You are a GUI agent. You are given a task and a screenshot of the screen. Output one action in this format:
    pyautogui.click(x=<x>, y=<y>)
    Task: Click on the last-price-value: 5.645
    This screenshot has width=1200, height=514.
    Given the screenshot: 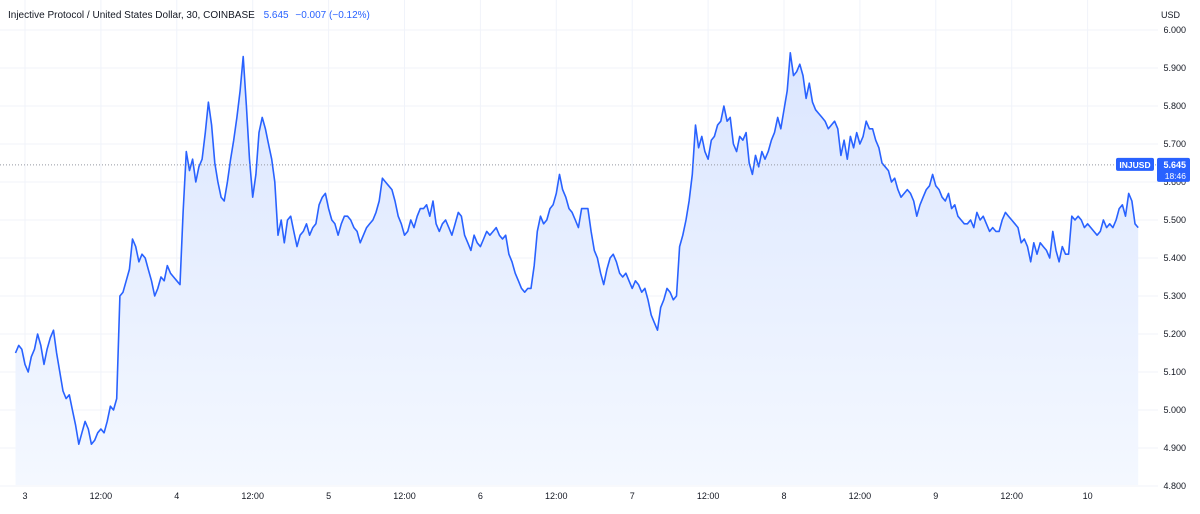 What is the action you would take?
    pyautogui.click(x=276, y=15)
    